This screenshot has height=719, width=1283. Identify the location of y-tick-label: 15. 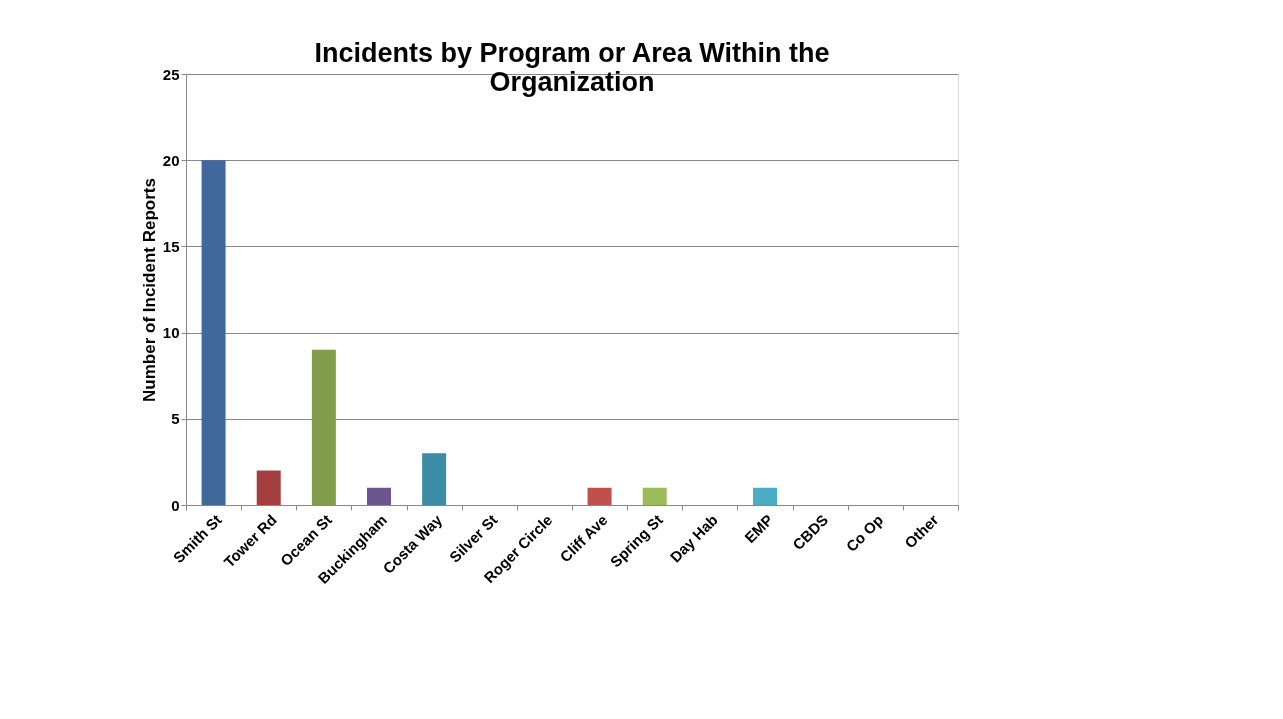
(171, 246).